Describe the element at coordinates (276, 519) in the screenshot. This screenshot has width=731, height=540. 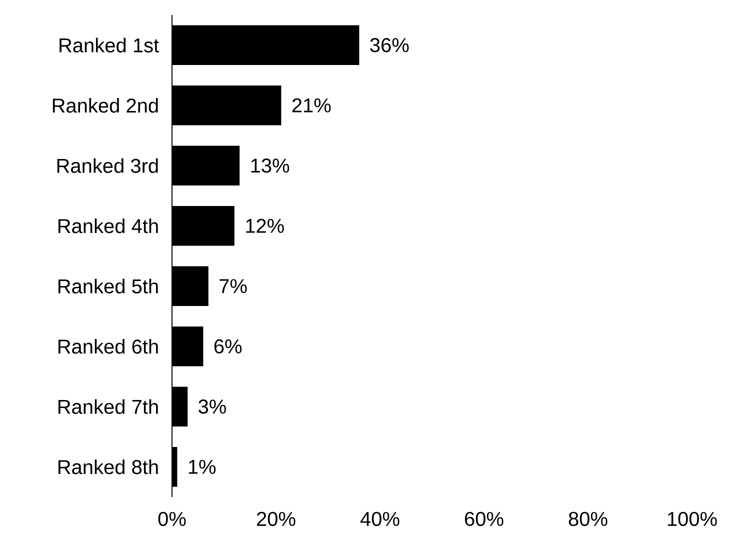
I see `x-tick-label: 20%` at that location.